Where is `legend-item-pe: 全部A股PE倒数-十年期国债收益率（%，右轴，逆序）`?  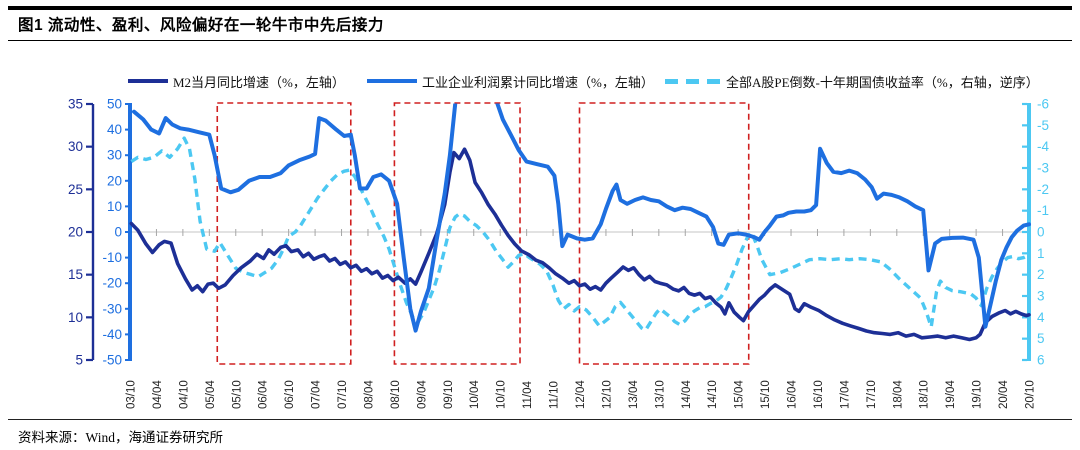 legend-item-pe: 全部A股PE倒数-十年期国债收益率（%，右轴，逆序） is located at coordinates (852, 81).